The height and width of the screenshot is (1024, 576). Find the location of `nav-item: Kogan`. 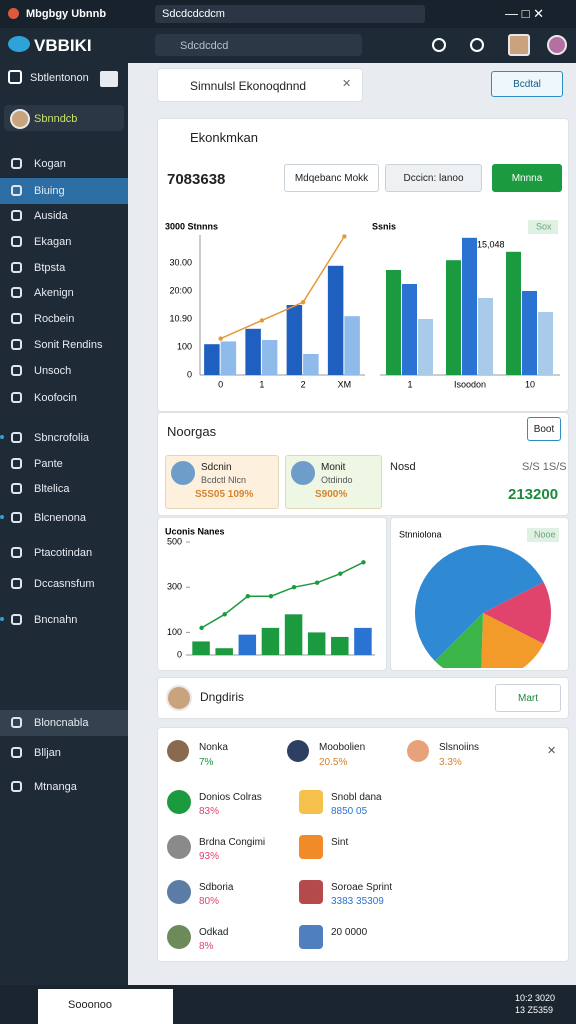

nav-item: Kogan is located at coordinates (50, 164).